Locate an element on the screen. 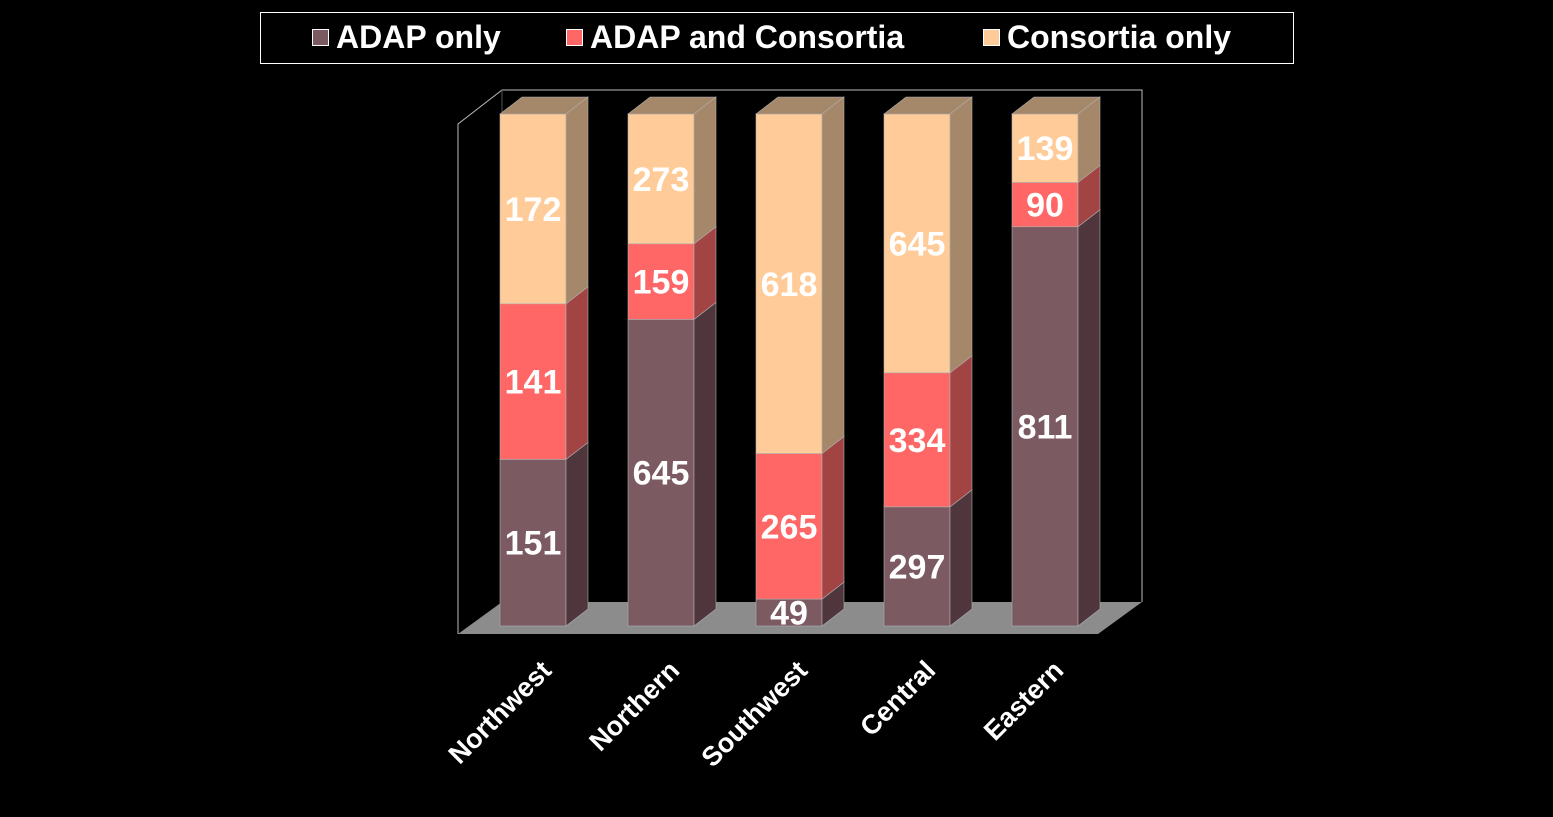 This screenshot has height=817, width=1553. data-label-southwest-adap-and-consortia: 265 is located at coordinates (789, 527).